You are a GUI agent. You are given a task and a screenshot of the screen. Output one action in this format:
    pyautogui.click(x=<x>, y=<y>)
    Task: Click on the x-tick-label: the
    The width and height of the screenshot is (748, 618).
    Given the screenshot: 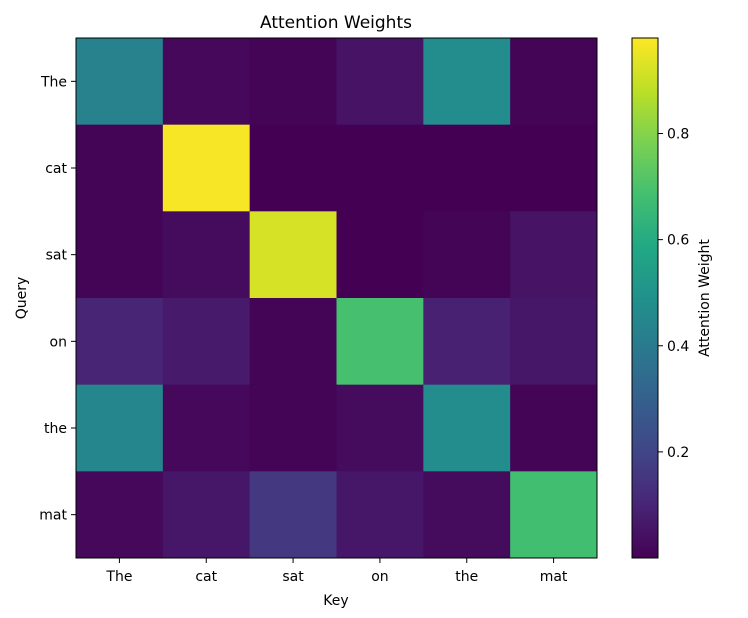 What is the action you would take?
    pyautogui.click(x=466, y=577)
    